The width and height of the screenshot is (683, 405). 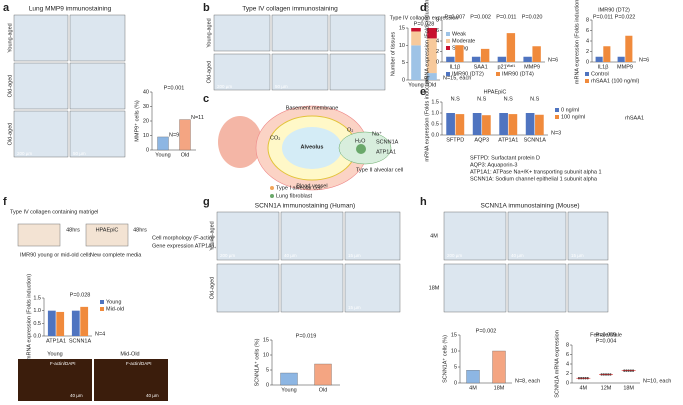 What do you see at coordinates (312, 108) in the screenshot?
I see `diagram-label: Basement membrane` at bounding box center [312, 108].